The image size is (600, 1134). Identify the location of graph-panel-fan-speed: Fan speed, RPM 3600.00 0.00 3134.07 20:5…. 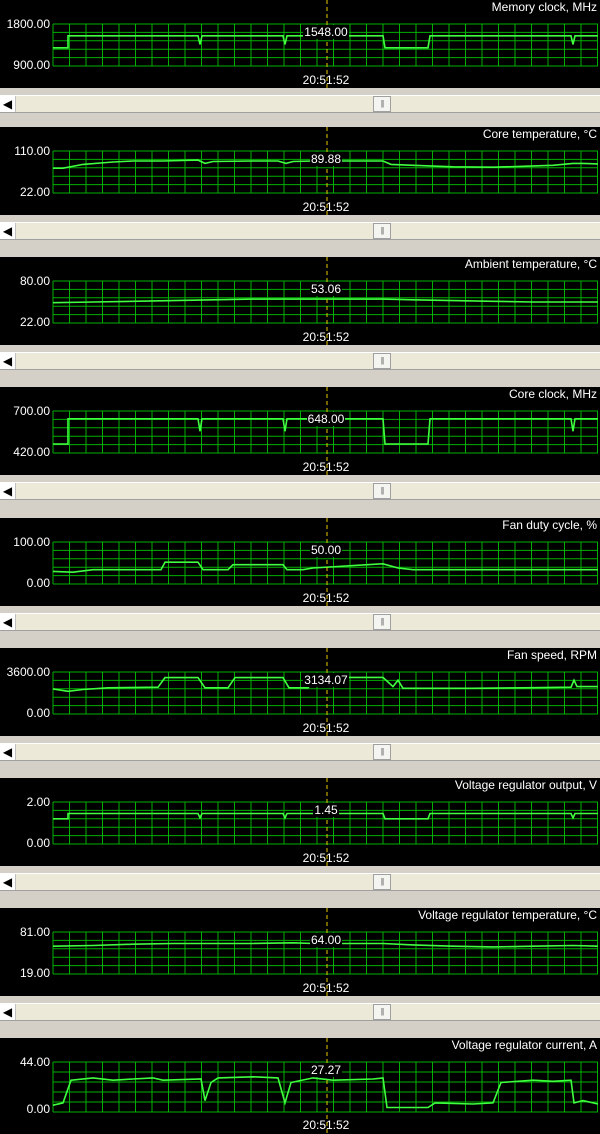
(300, 713).